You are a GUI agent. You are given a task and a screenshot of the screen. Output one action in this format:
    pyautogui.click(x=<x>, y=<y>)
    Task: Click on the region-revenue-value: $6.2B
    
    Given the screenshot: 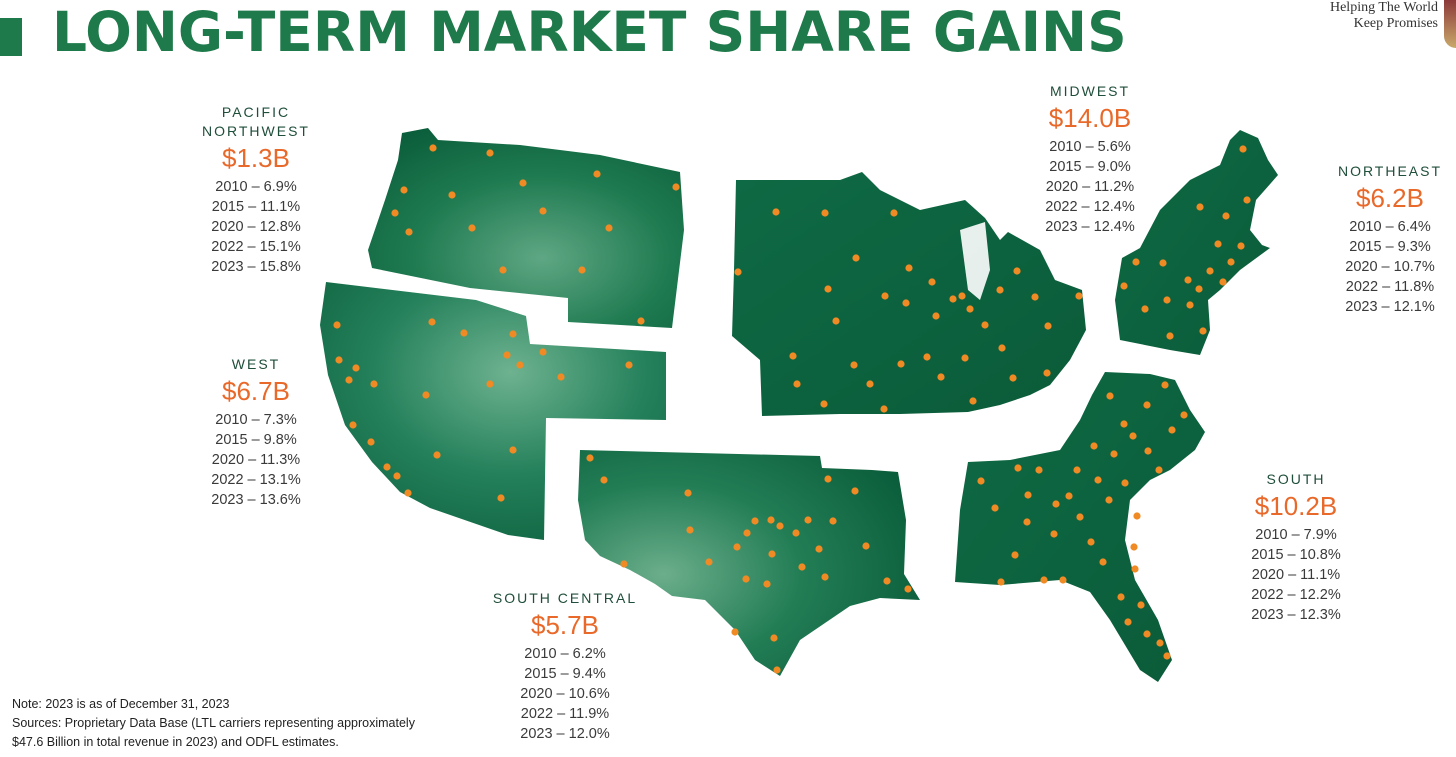 What is the action you would take?
    pyautogui.click(x=1390, y=198)
    